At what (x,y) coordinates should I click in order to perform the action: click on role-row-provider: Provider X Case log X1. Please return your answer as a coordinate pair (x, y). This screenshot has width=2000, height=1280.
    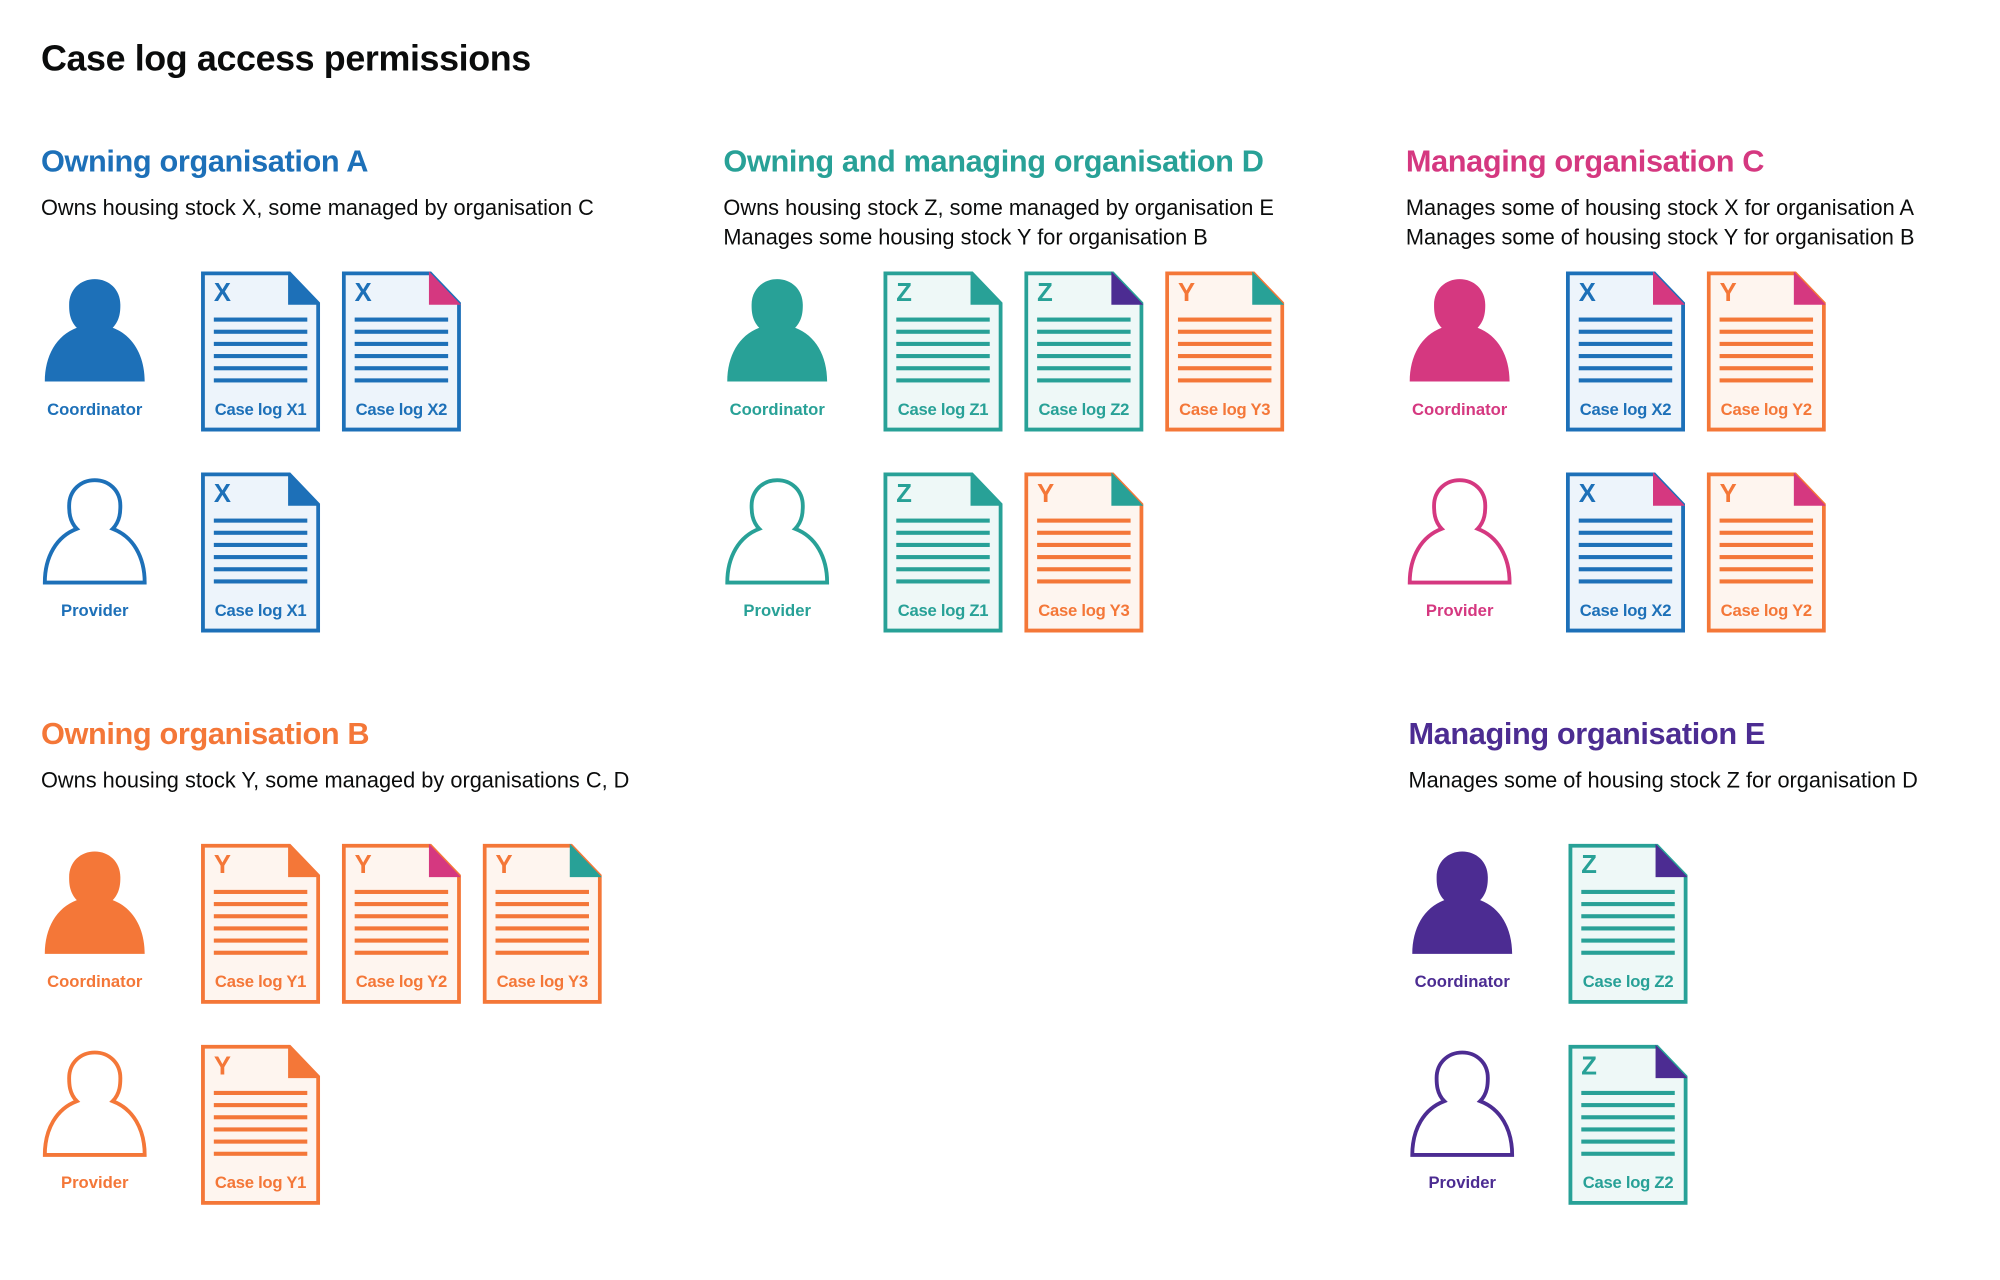
    Looking at the image, I should click on (348, 555).